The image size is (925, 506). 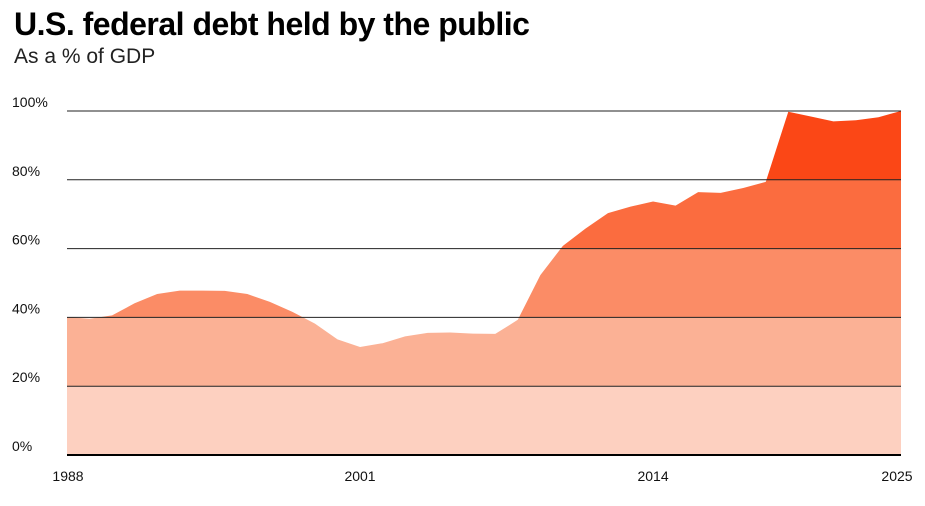 I want to click on y-tick-label: 40%, so click(x=26, y=308).